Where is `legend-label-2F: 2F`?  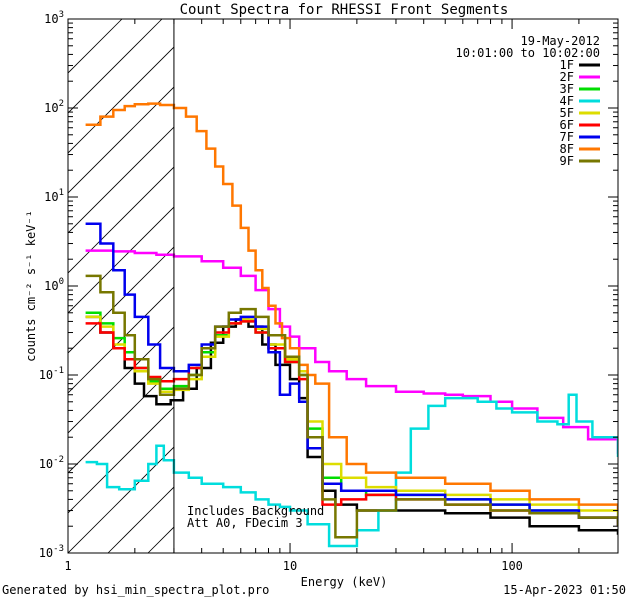
legend-label-2F: 2F is located at coordinates (567, 77).